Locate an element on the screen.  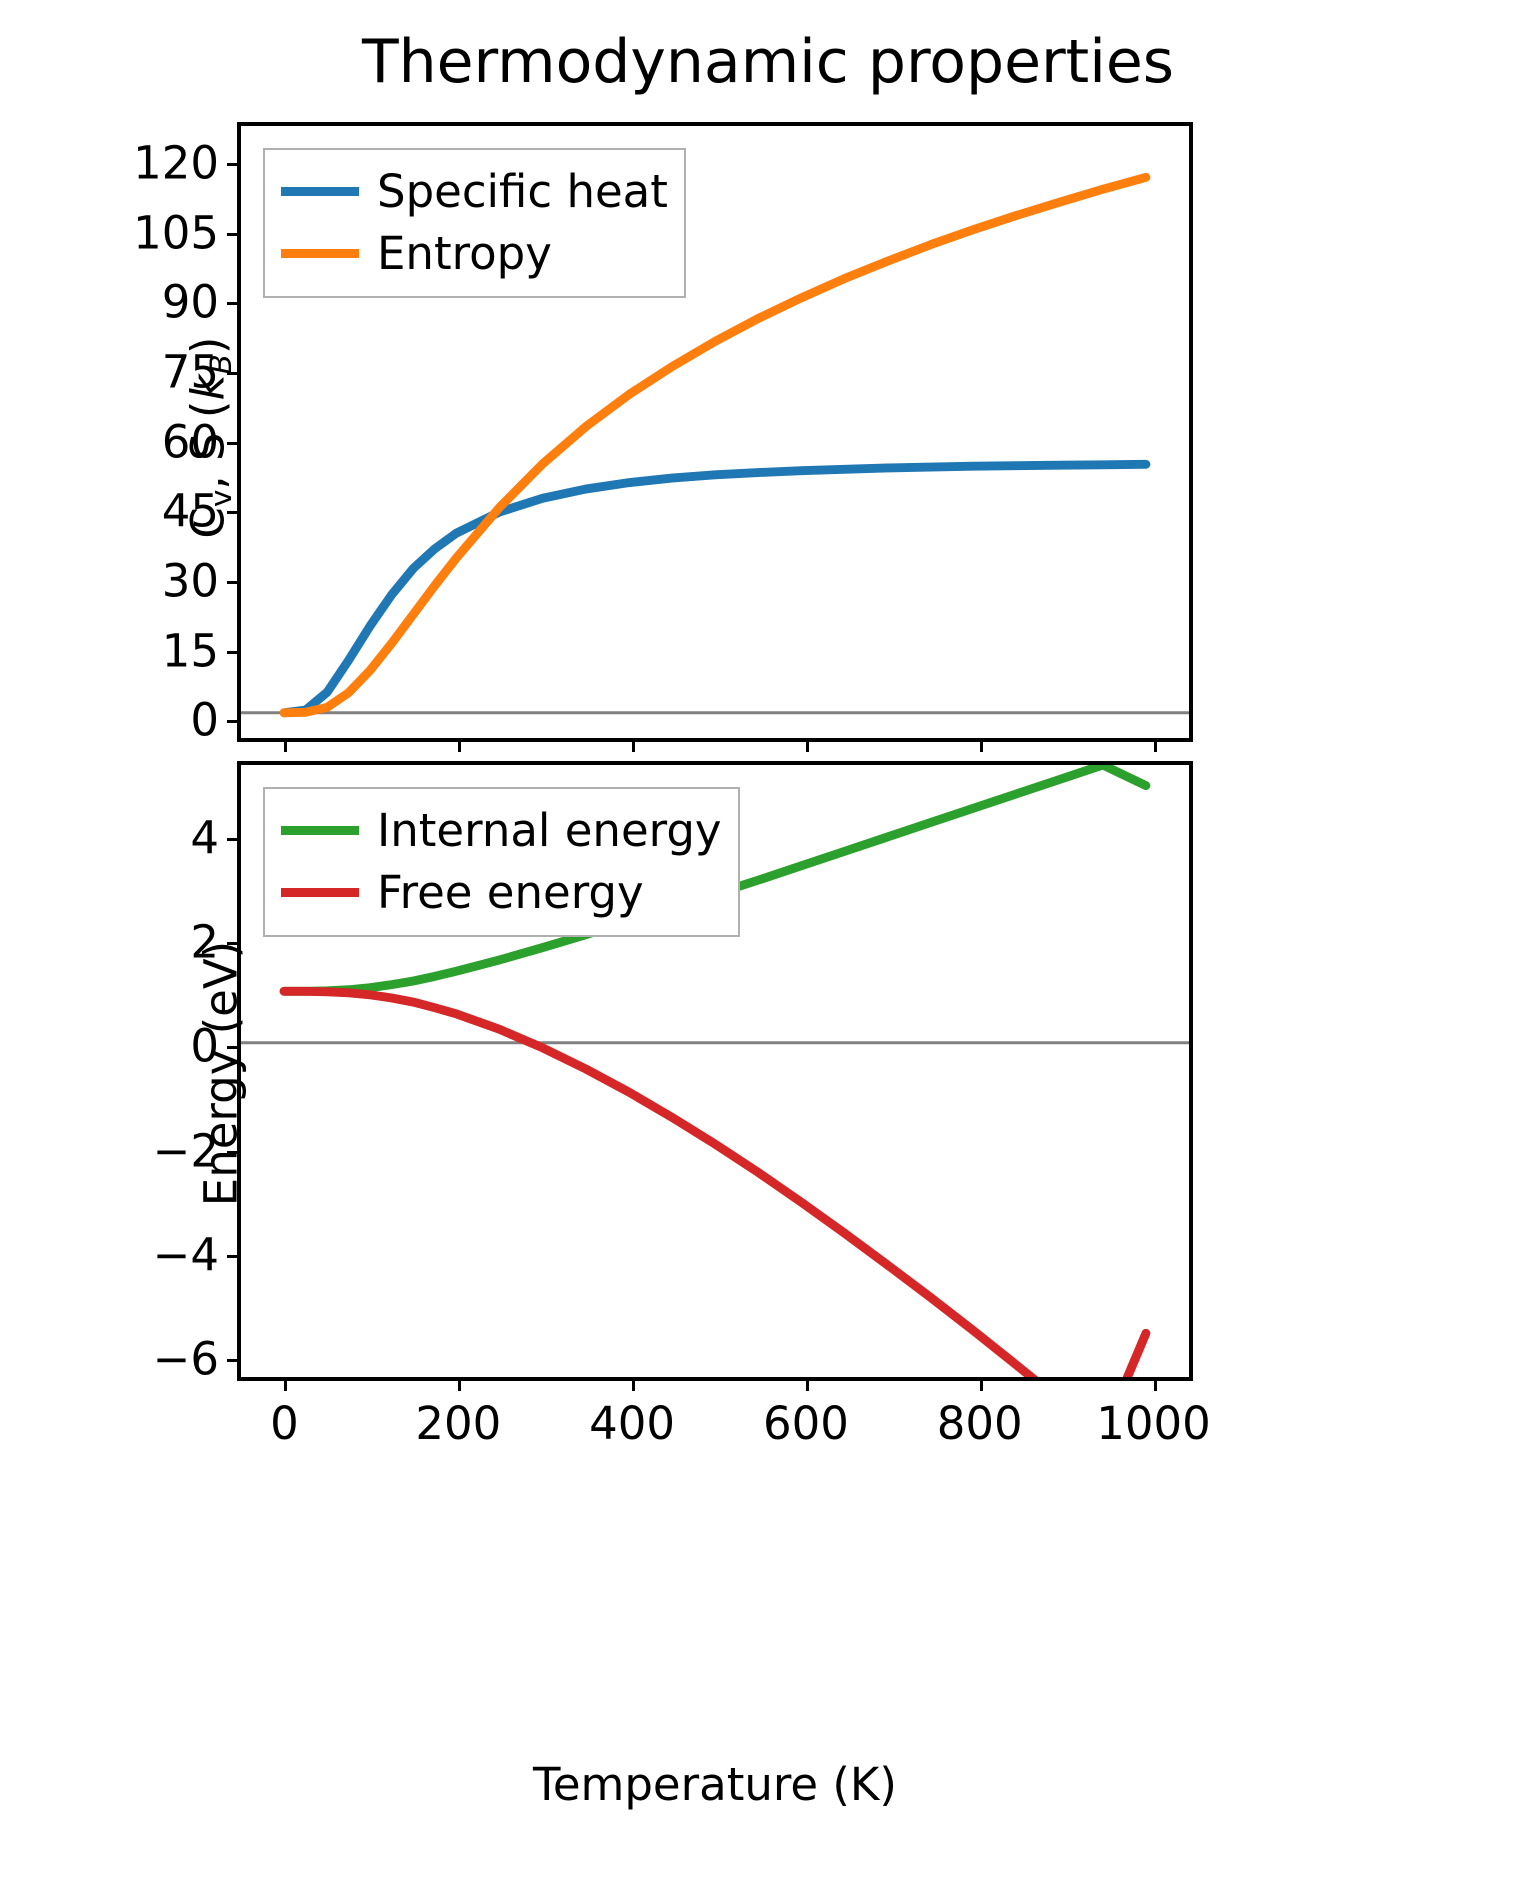
y-axis-label-top: Cv, S (kB) is located at coordinates (210, 438).